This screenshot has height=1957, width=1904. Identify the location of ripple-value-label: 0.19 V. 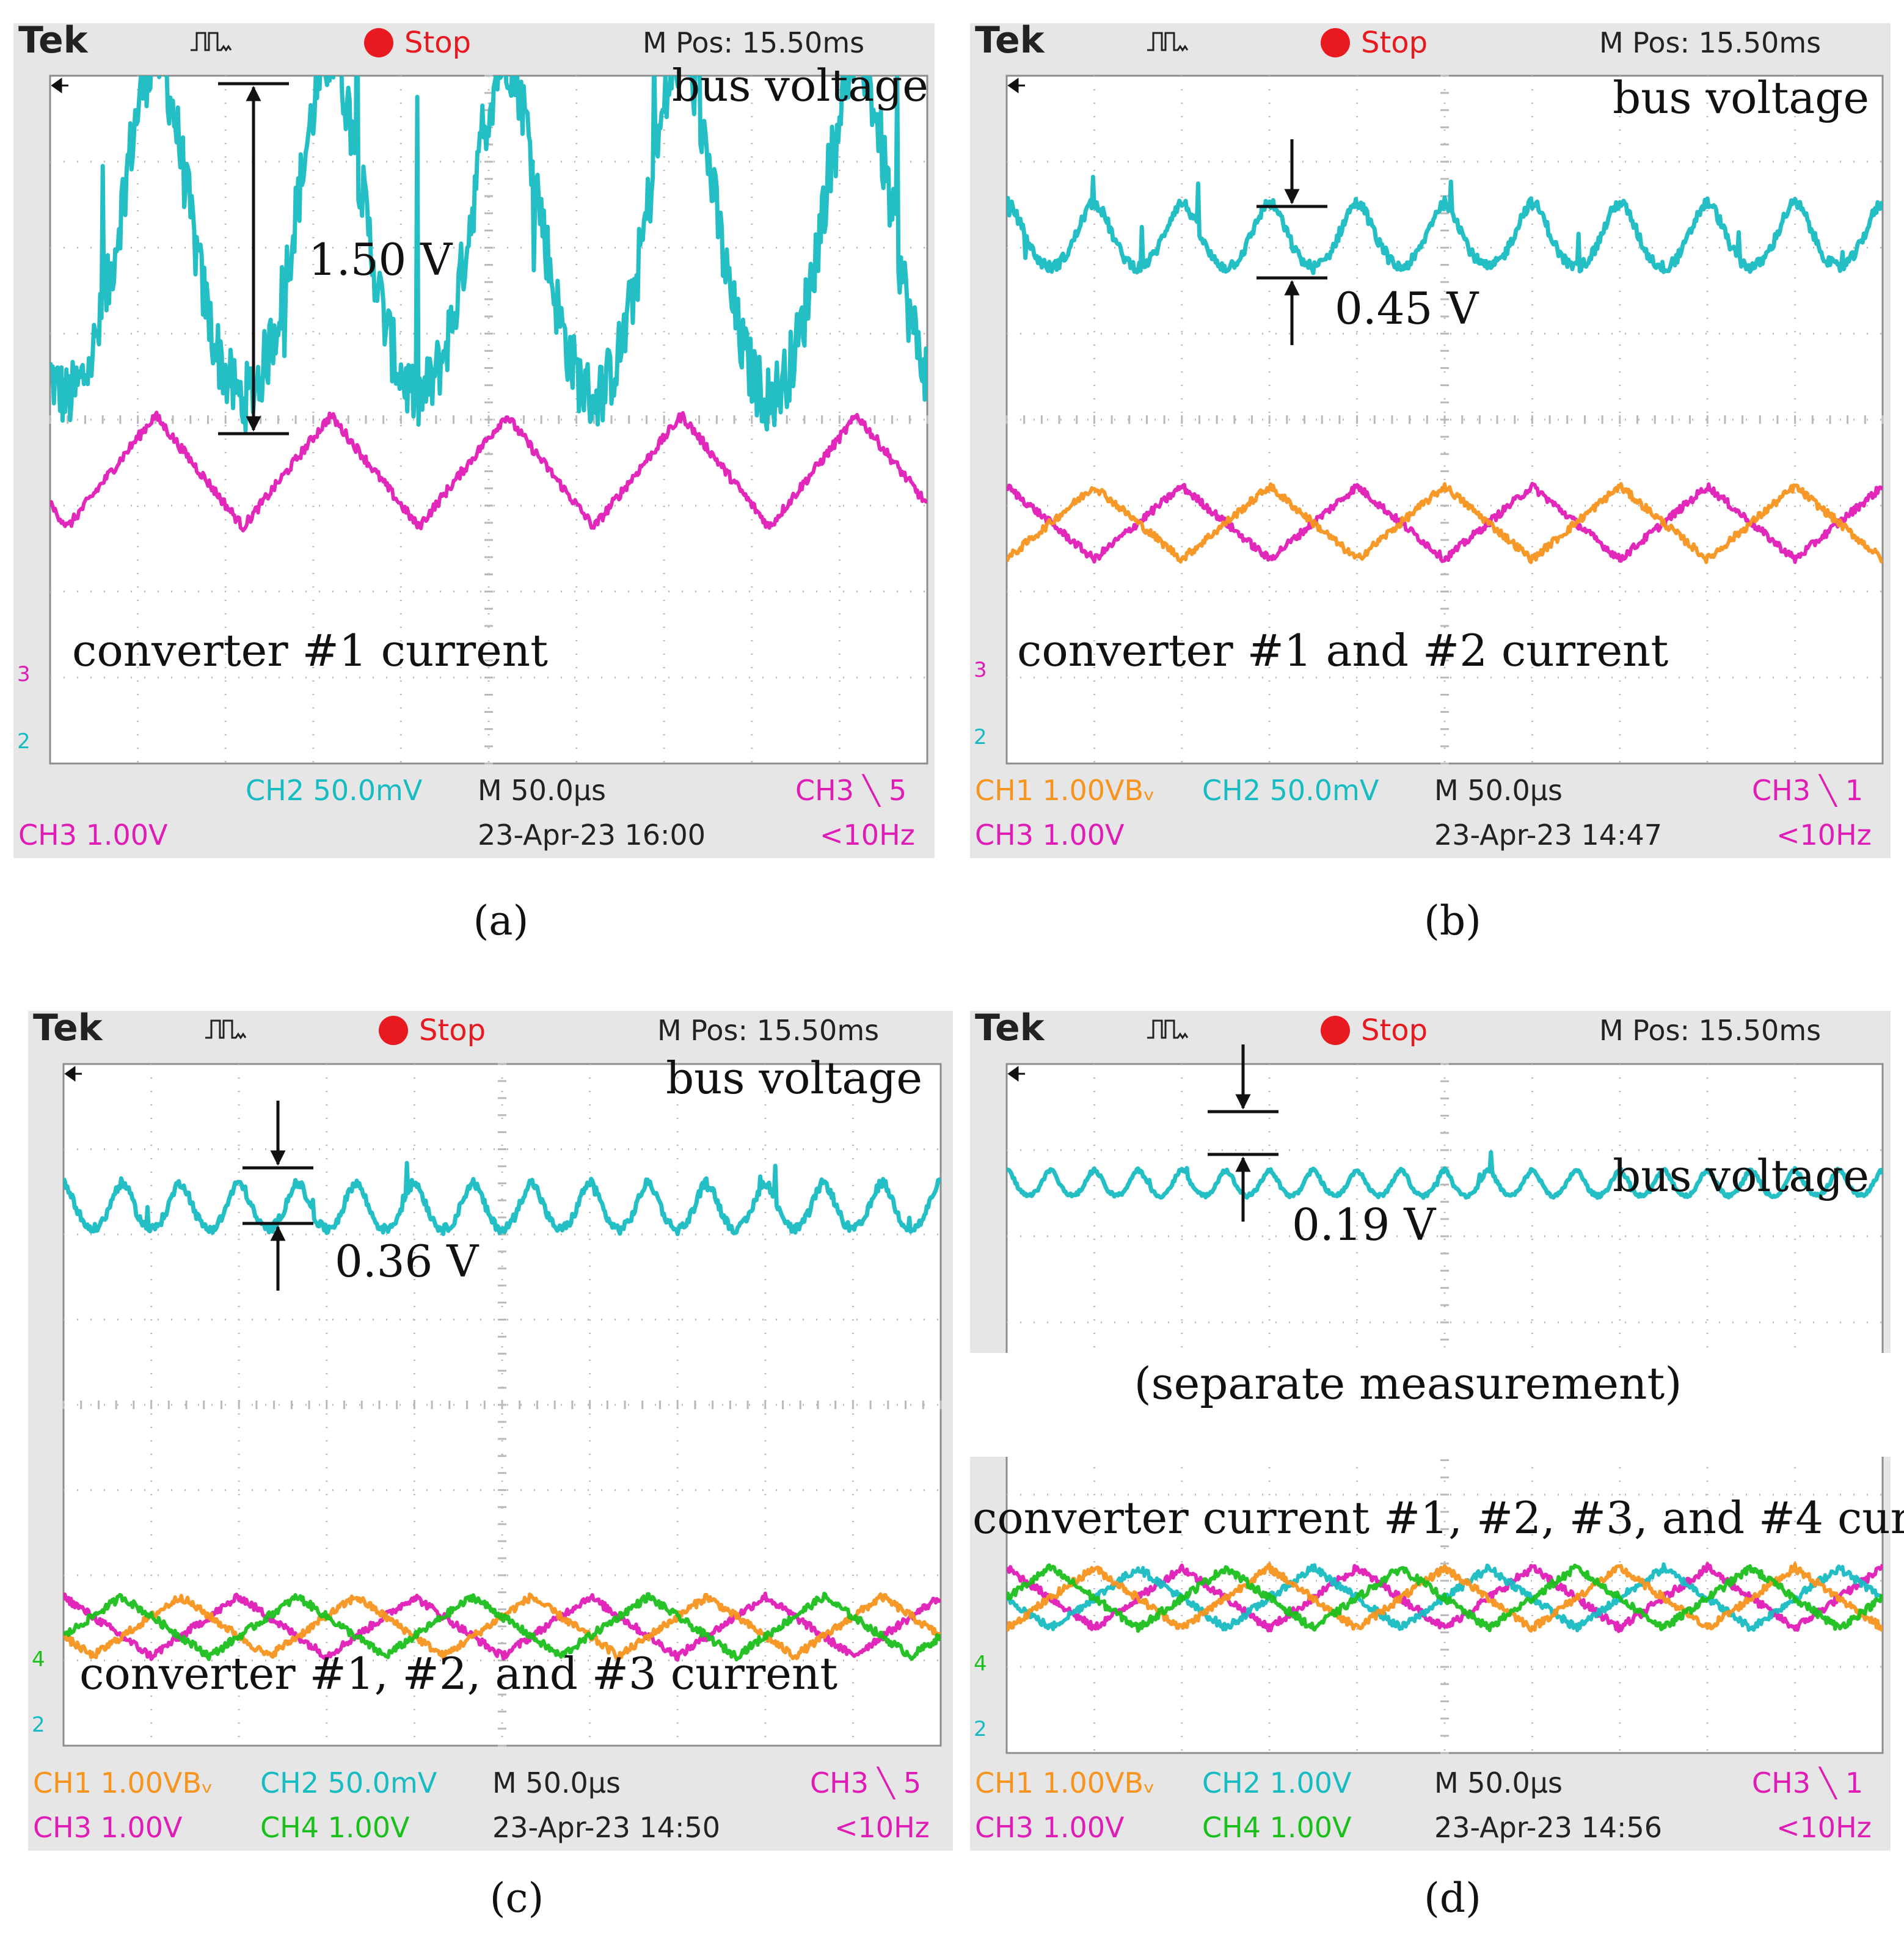
(1364, 1224).